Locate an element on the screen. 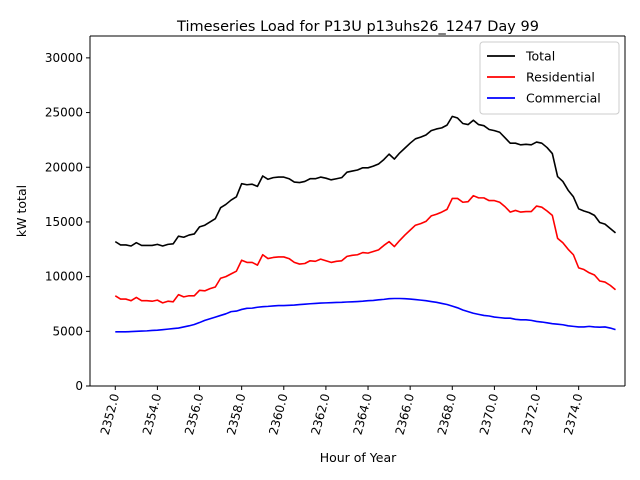 This screenshot has height=480, width=640. series-line-commercial is located at coordinates (365, 315).